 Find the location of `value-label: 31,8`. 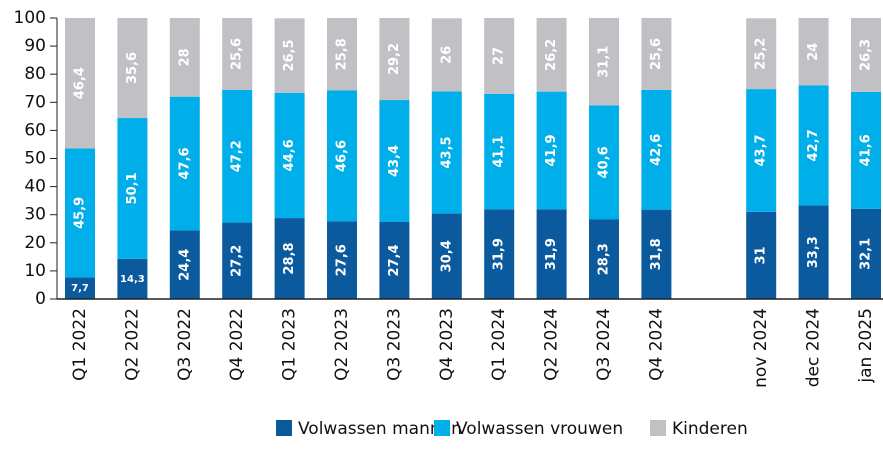

value-label: 31,8 is located at coordinates (656, 254).